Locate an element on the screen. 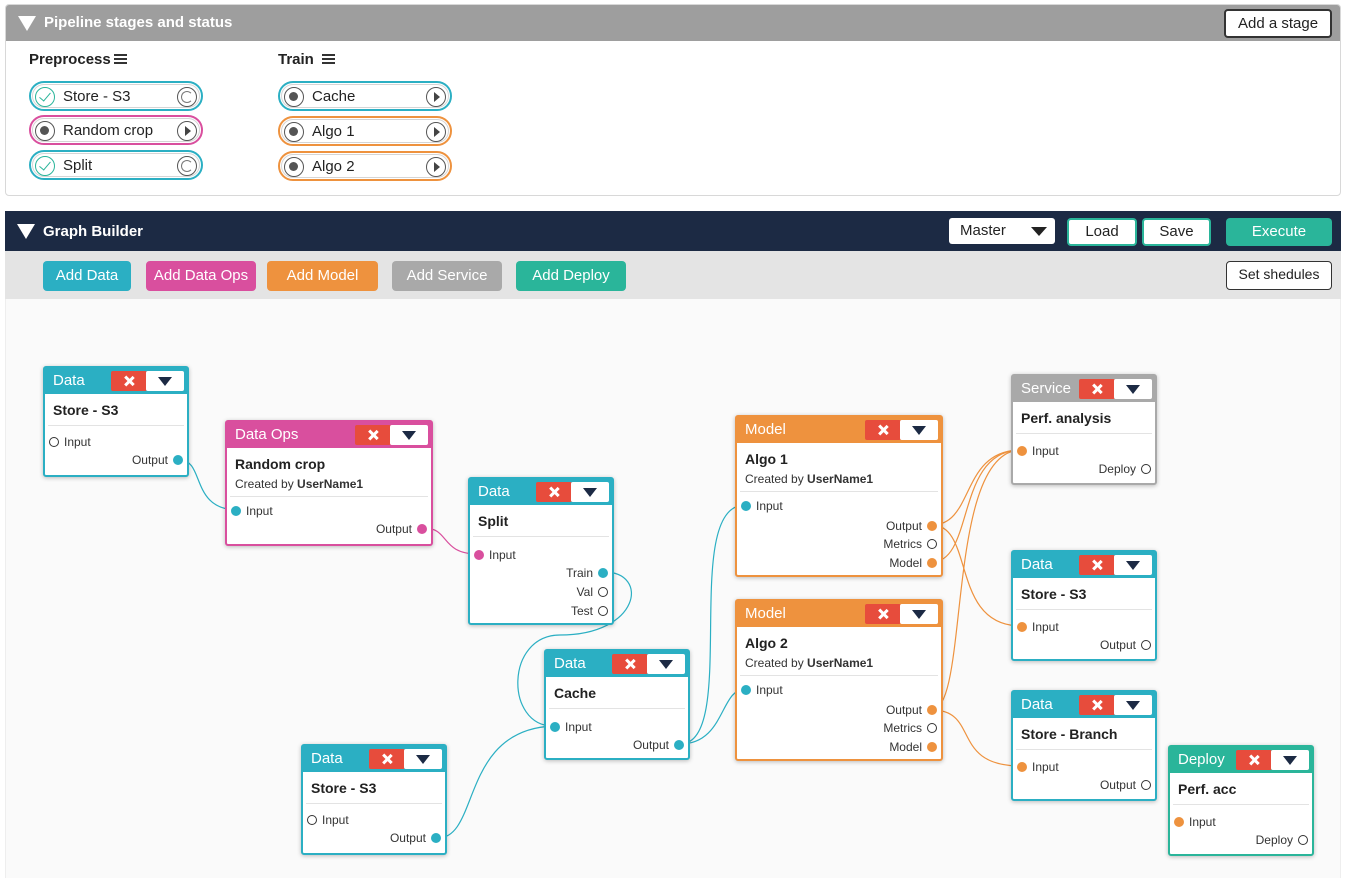 This screenshot has width=1351, height=878. save-button: Save is located at coordinates (1176, 232).